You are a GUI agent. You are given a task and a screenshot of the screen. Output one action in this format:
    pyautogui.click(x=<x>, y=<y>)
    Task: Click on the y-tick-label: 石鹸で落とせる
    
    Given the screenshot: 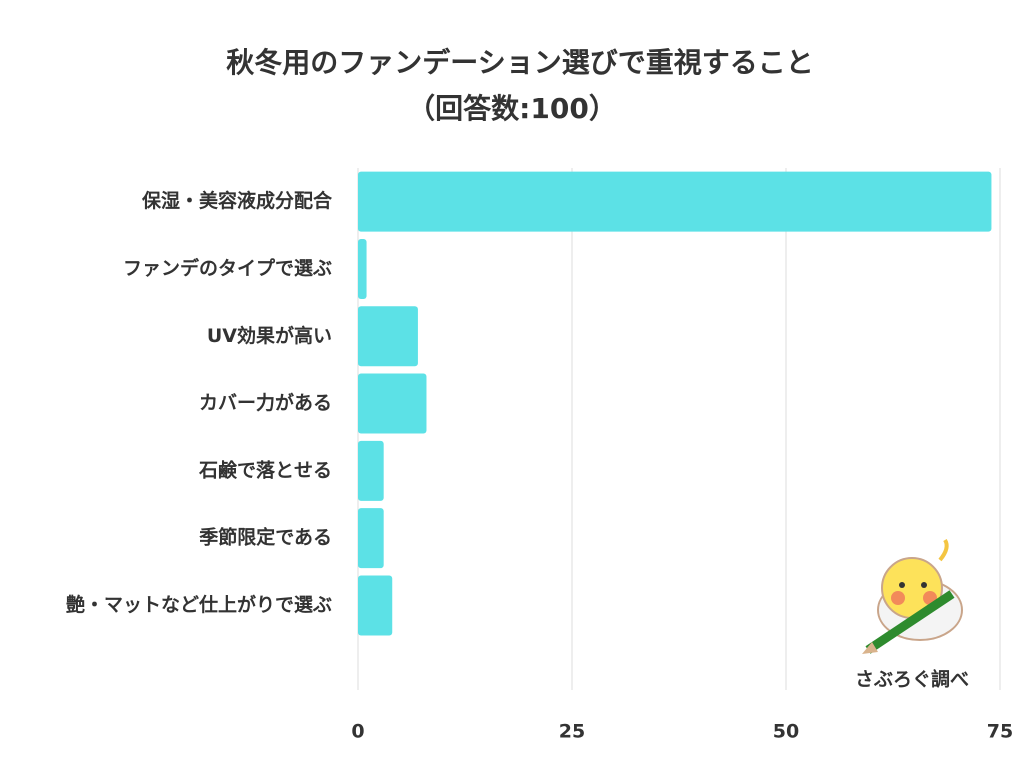 What is the action you would take?
    pyautogui.click(x=265, y=469)
    